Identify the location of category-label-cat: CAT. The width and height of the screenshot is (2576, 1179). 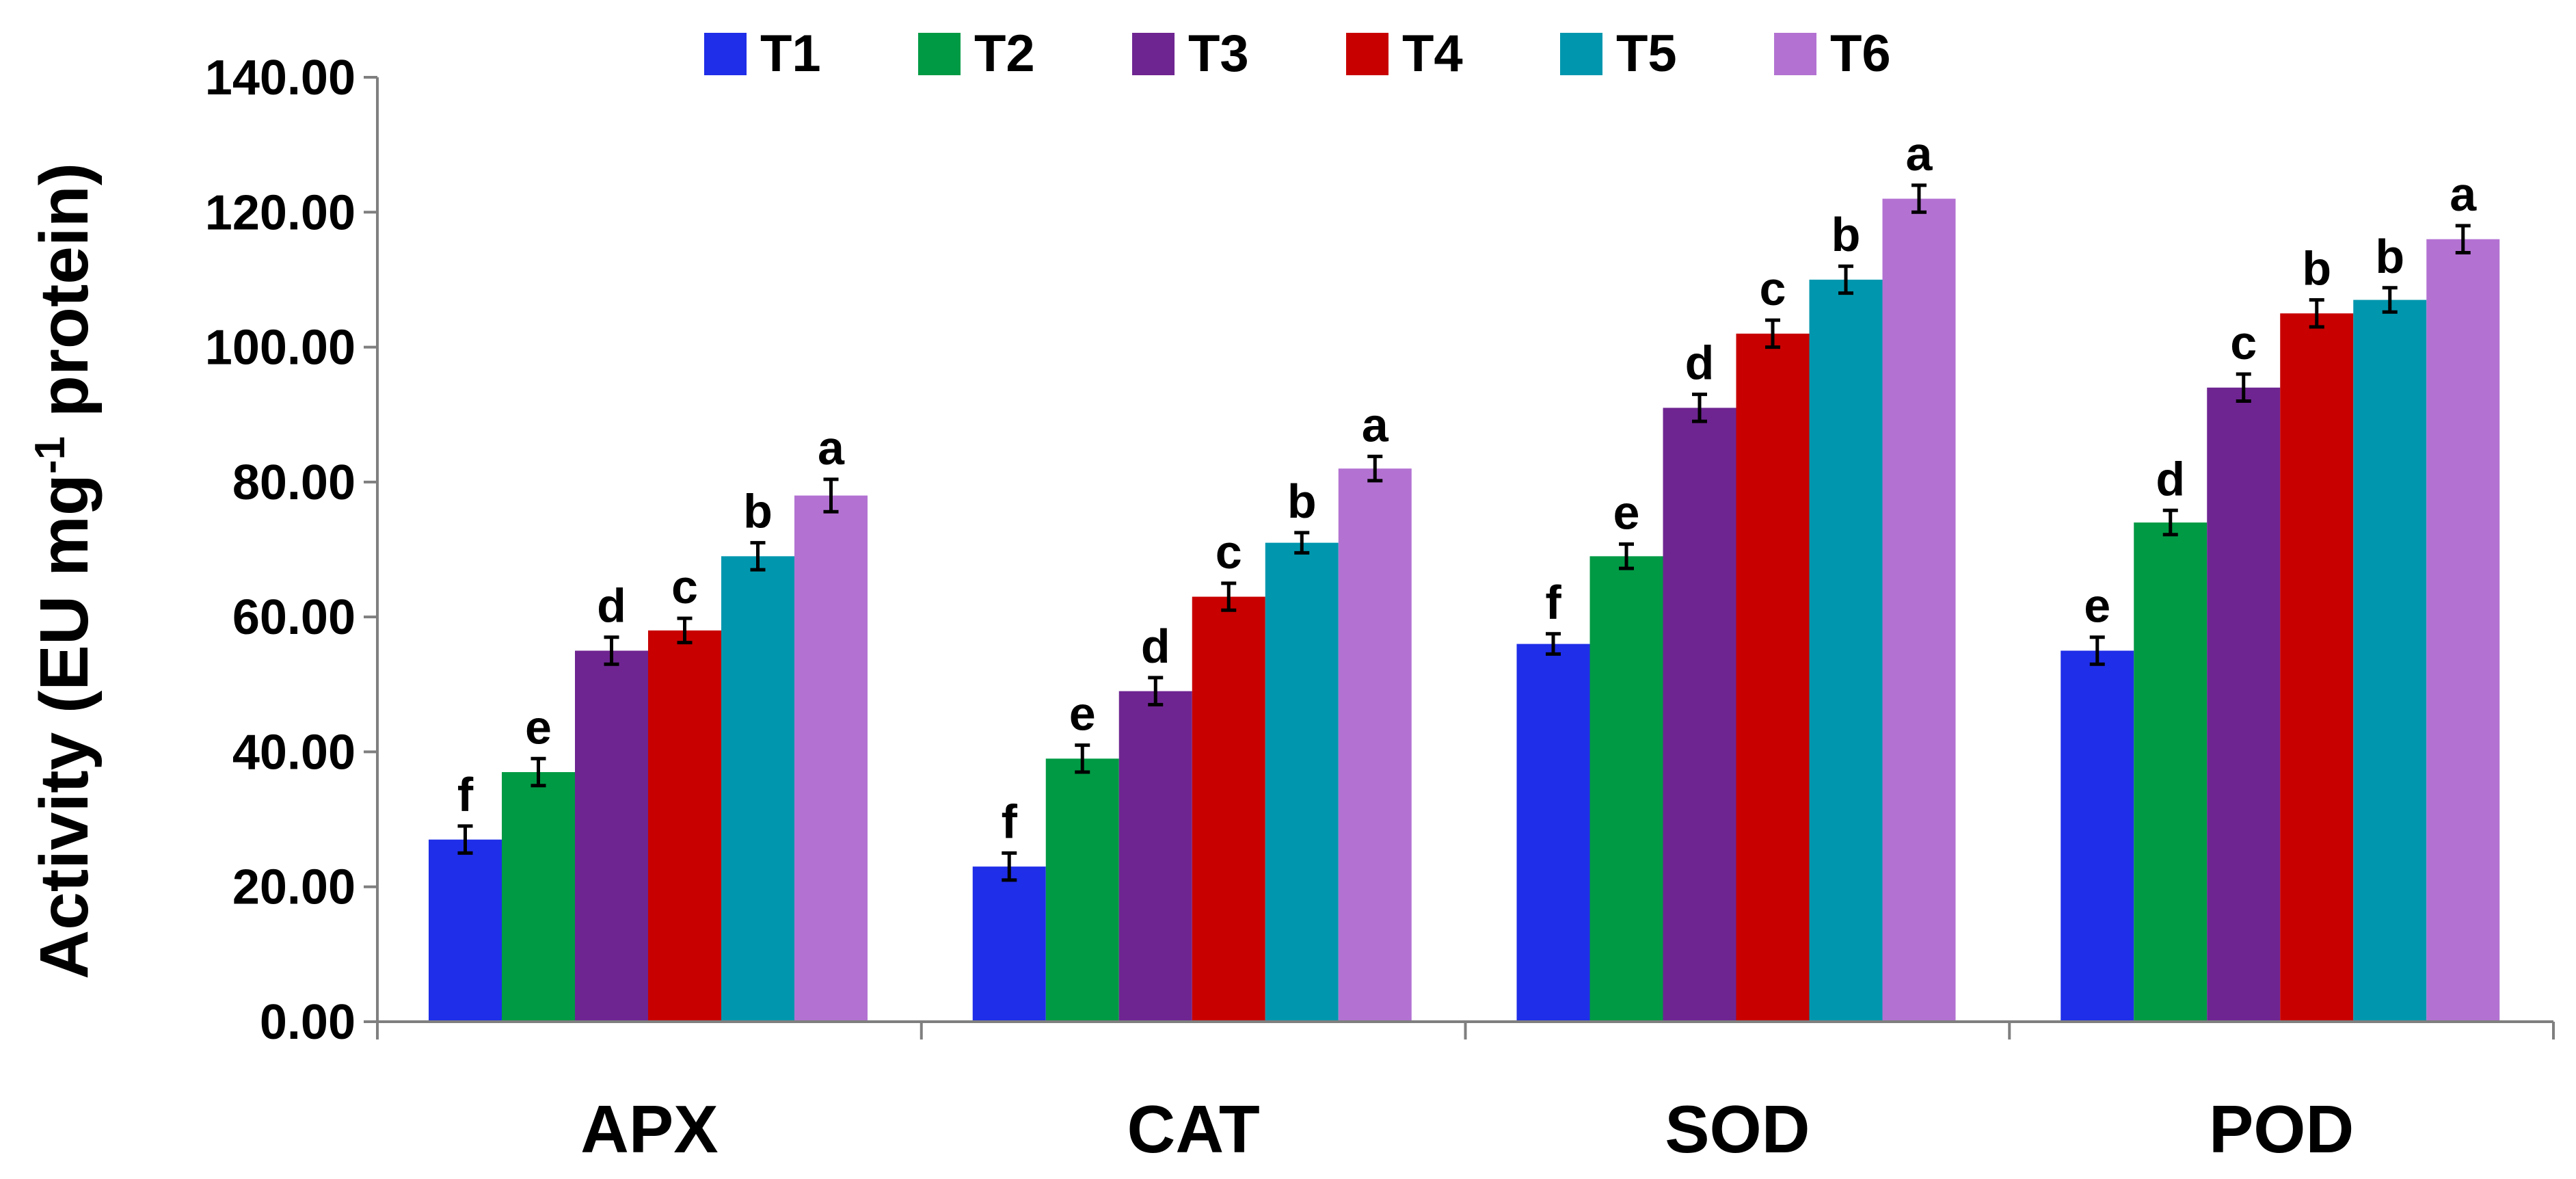
(1193, 1129).